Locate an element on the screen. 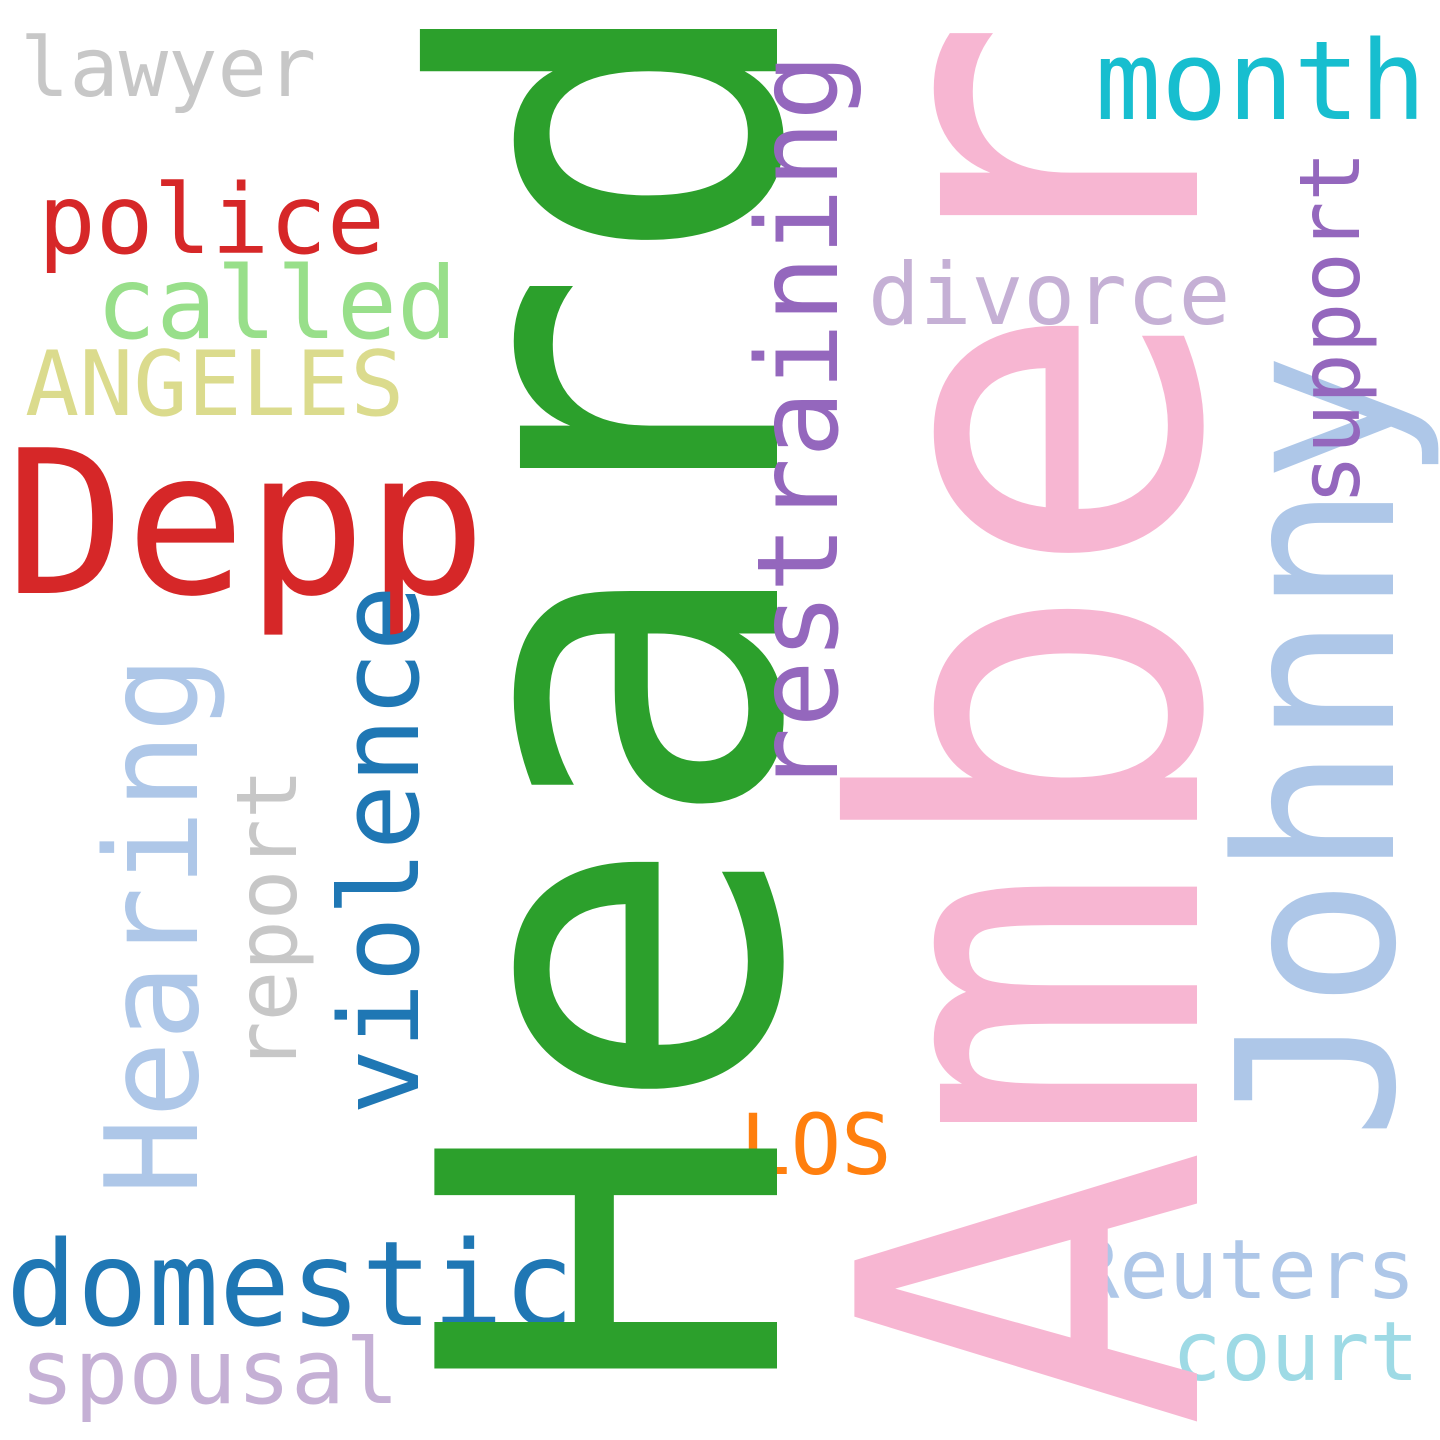 The image size is (1440, 1440). word-los: LOS is located at coordinates (816, 1145).